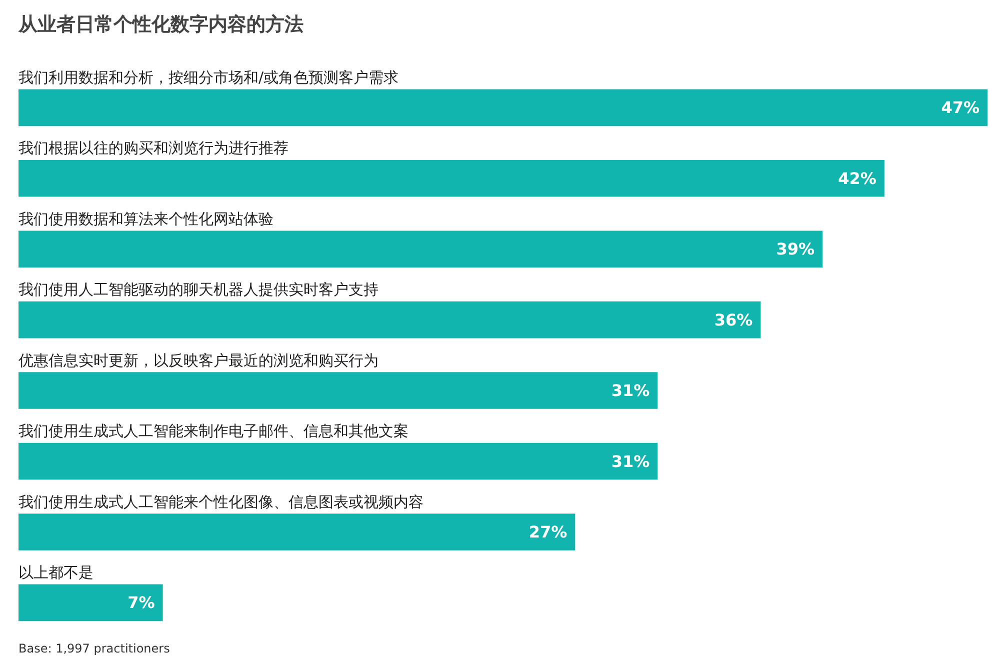  I want to click on data-label: 7%, so click(141, 602).